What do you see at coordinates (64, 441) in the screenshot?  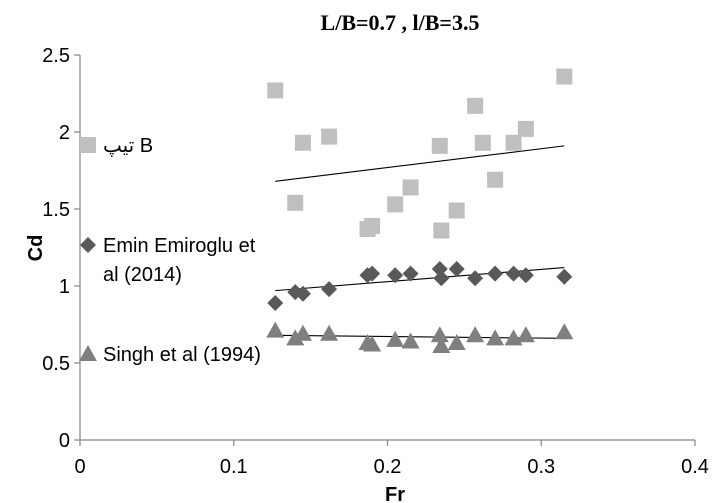 I see `y-tick-label: 0` at bounding box center [64, 441].